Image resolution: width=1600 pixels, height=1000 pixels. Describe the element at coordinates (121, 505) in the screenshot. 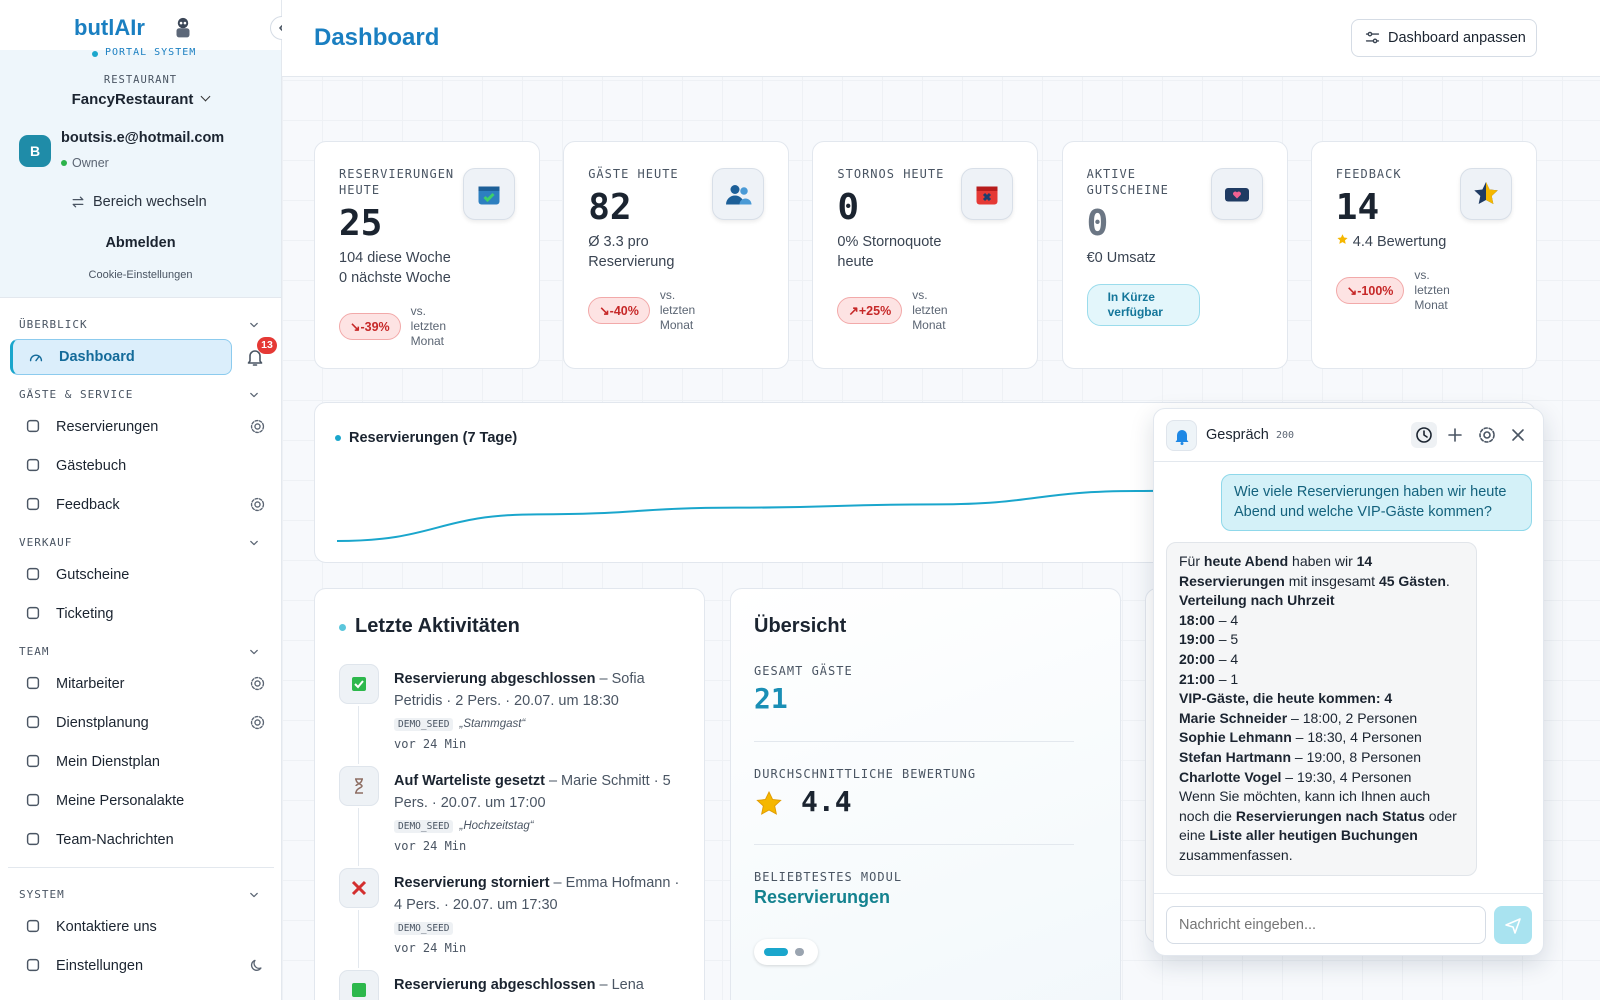

I see `nav-item: Feedback` at that location.